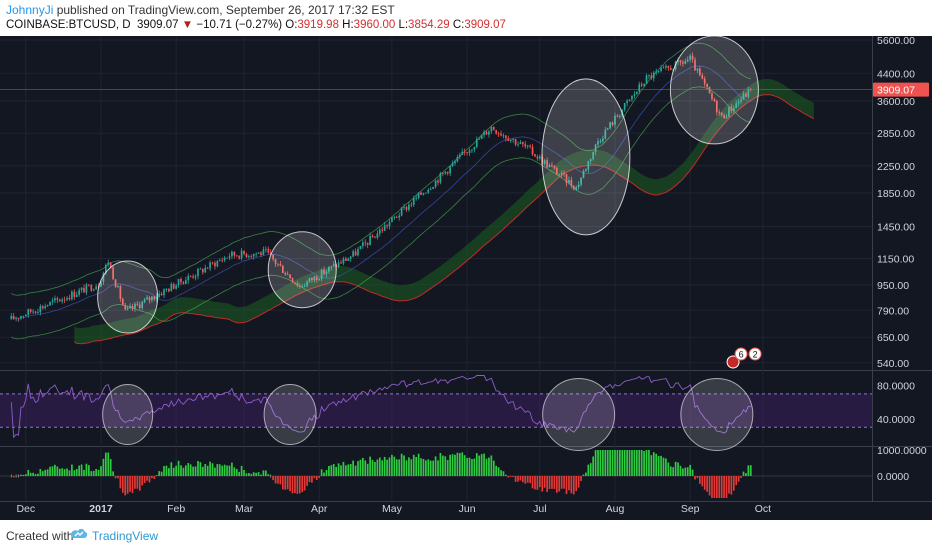  What do you see at coordinates (30, 10) in the screenshot?
I see `author-link: JohnnyJi` at bounding box center [30, 10].